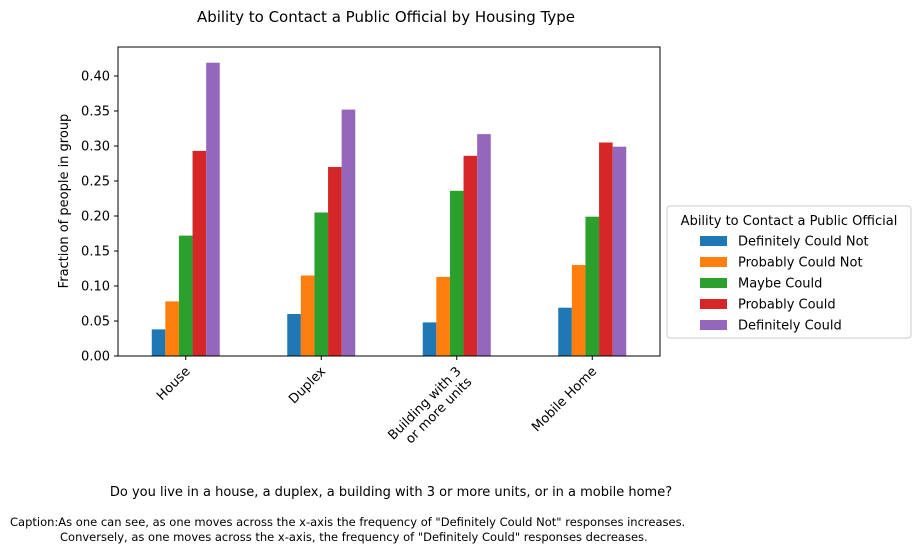  Describe the element at coordinates (64, 201) in the screenshot. I see `y-axis-label: Fraction of people in group` at that location.